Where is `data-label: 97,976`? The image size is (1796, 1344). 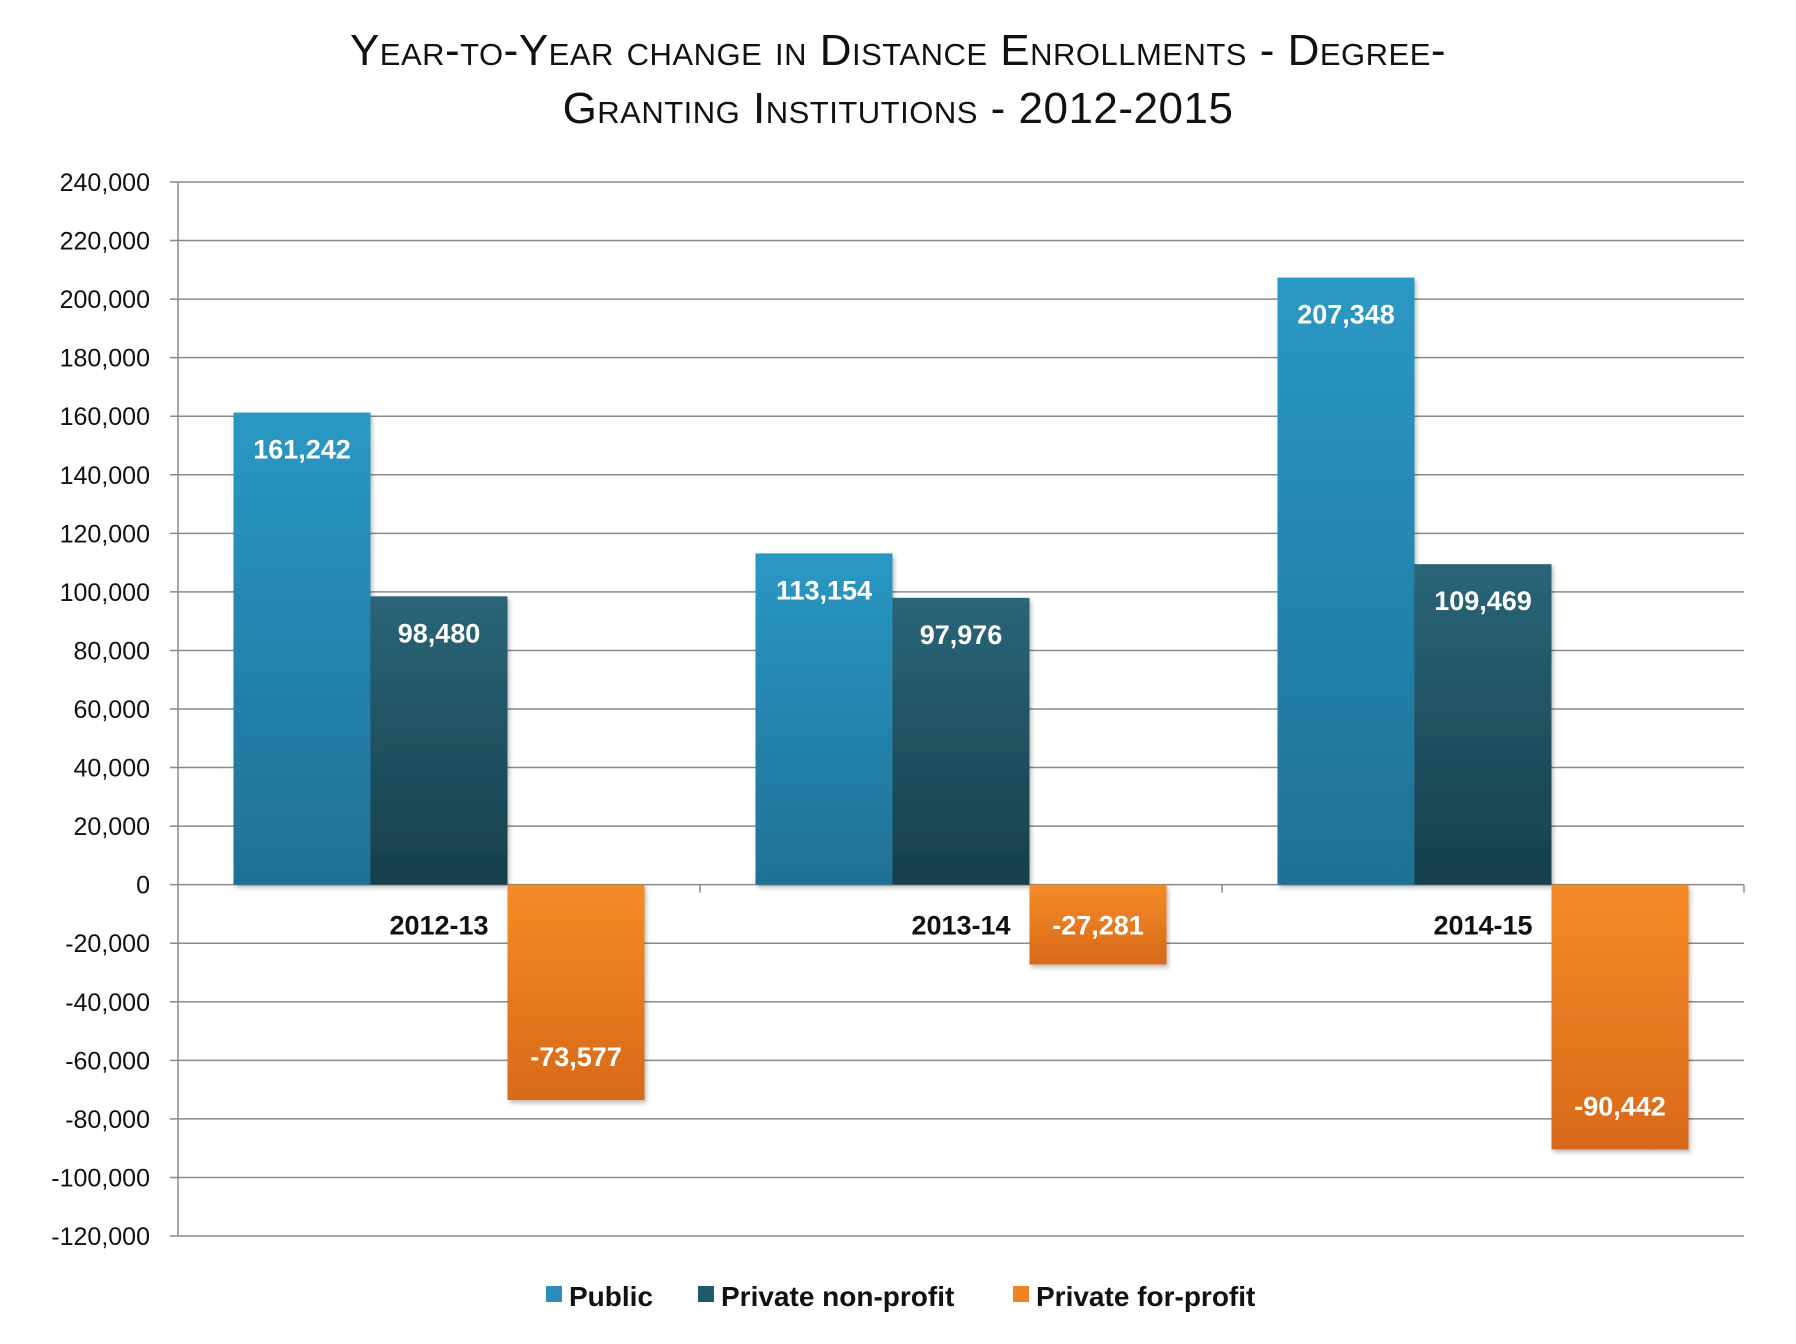 data-label: 97,976 is located at coordinates (961, 635).